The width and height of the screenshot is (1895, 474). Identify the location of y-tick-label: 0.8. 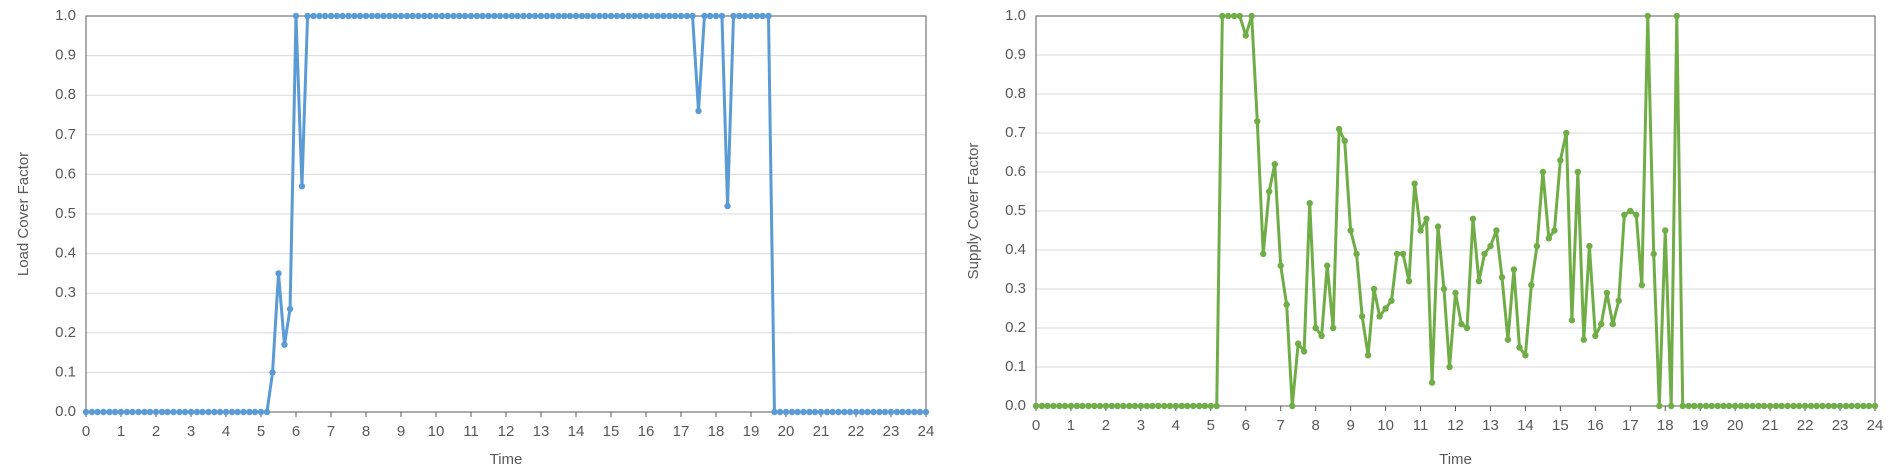
(65, 94).